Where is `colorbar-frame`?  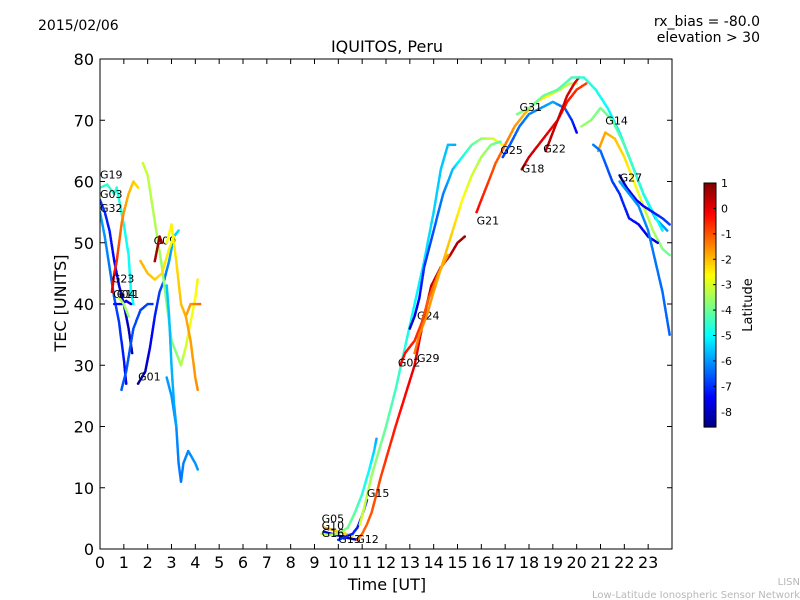 colorbar-frame is located at coordinates (710, 305).